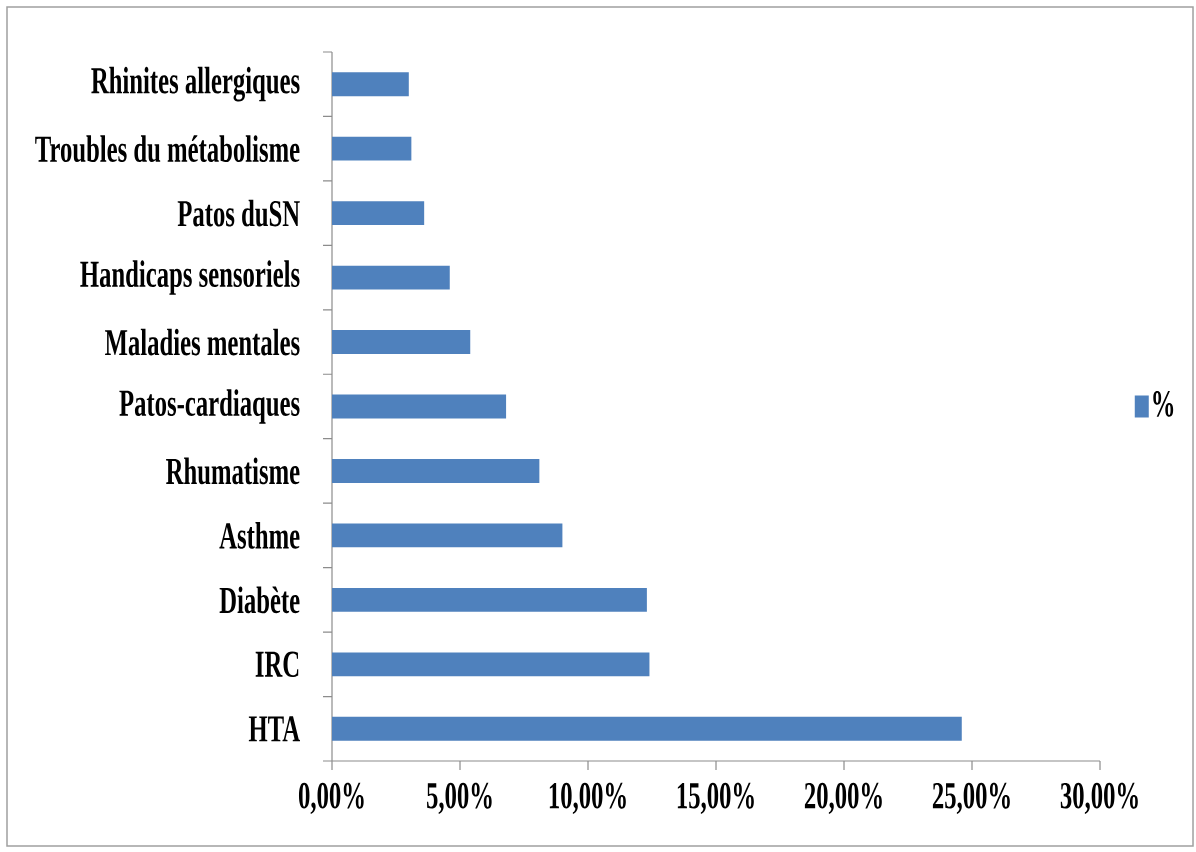 The height and width of the screenshot is (852, 1196). Describe the element at coordinates (195, 84) in the screenshot. I see `y-tick-label: Rhinites allergiques` at that location.